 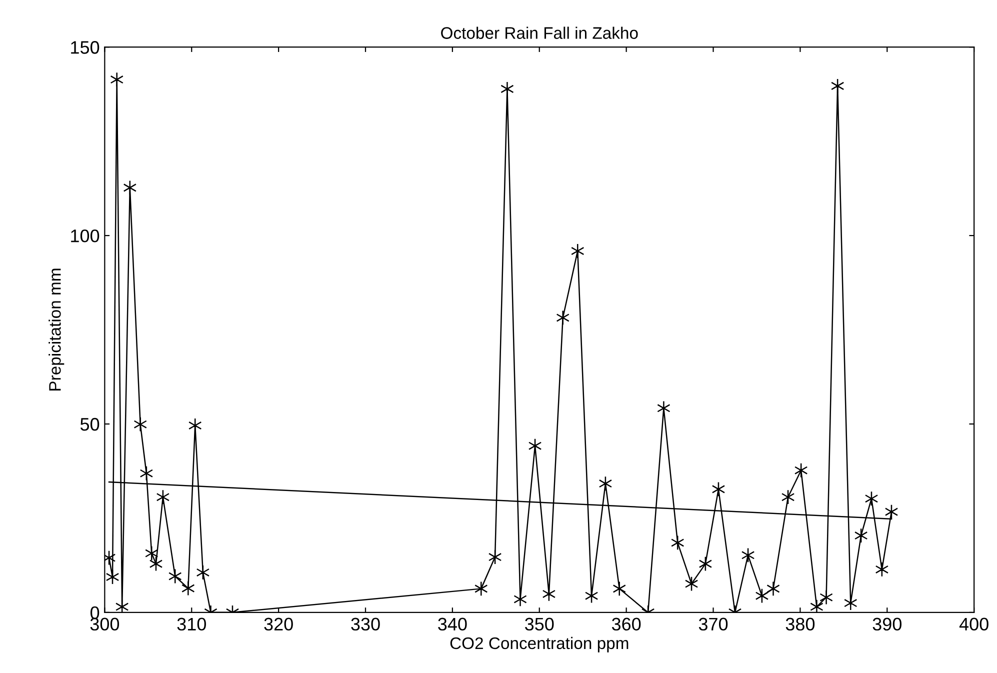 What do you see at coordinates (90, 424) in the screenshot?
I see `y-tick-label: 50` at bounding box center [90, 424].